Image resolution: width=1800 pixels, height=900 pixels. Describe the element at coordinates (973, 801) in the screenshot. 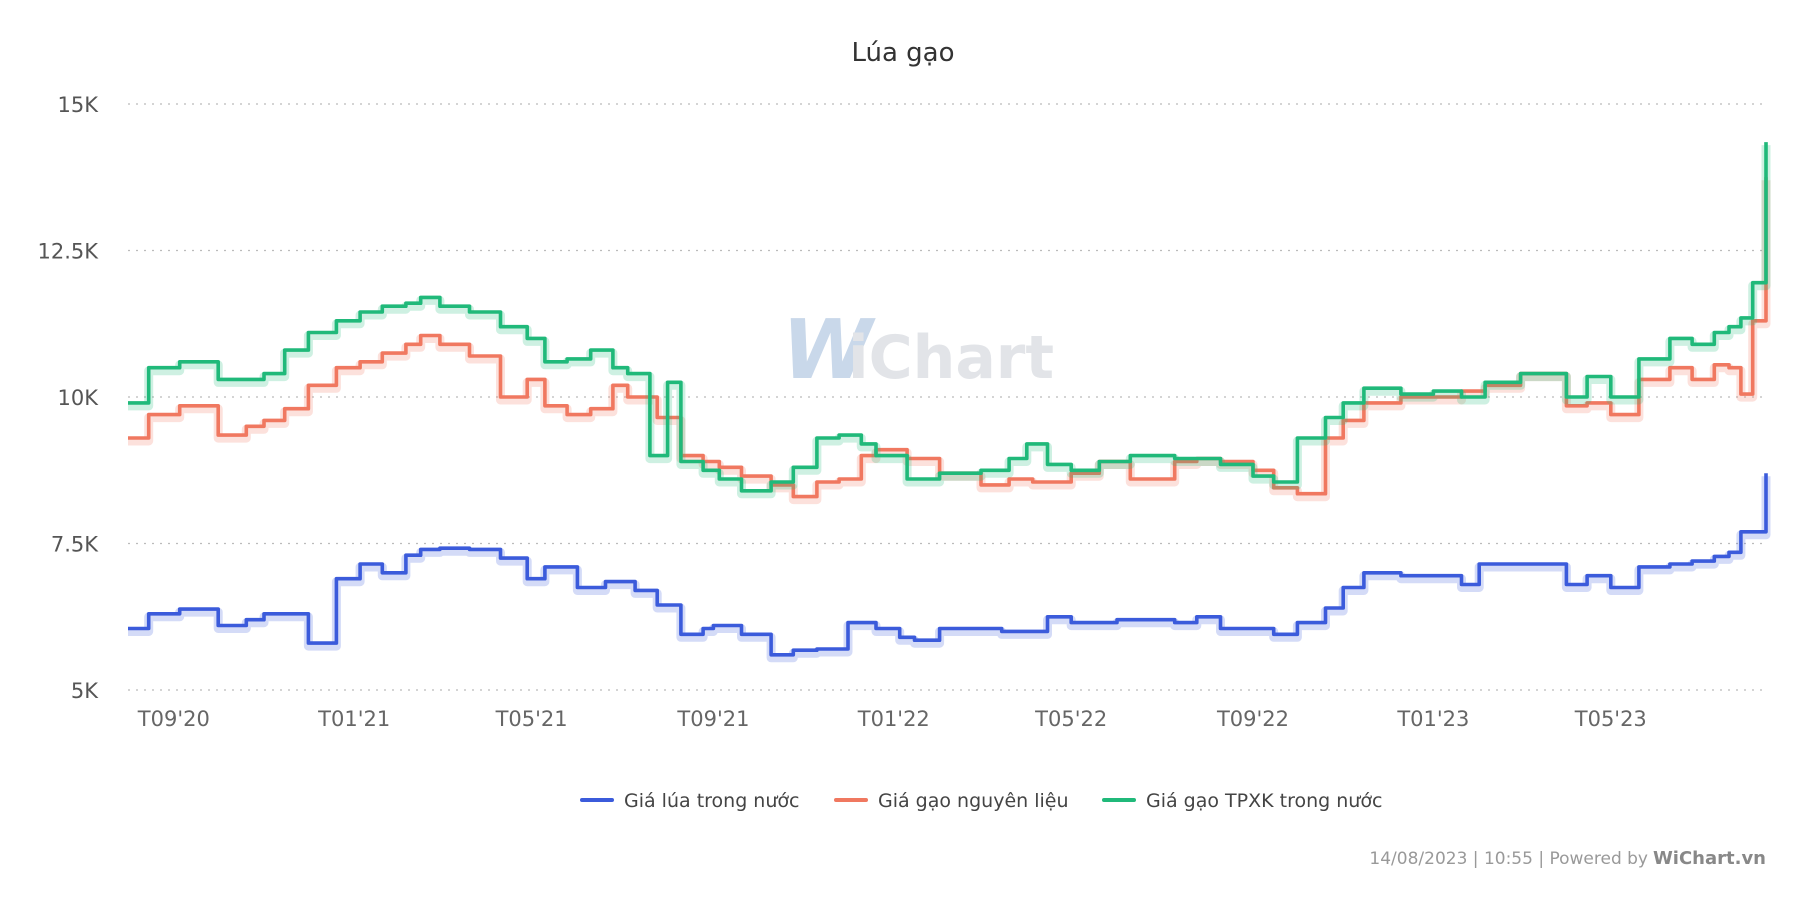

I see `legend-label: Giá gạo nguyên liệu` at that location.